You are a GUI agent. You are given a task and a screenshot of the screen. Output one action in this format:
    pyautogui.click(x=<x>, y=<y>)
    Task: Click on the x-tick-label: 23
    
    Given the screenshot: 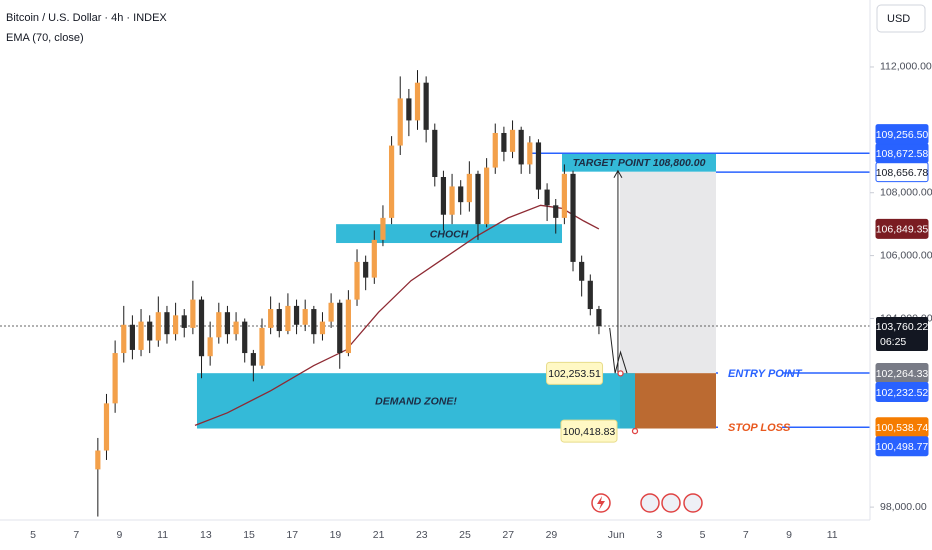 What is the action you would take?
    pyautogui.click(x=422, y=535)
    